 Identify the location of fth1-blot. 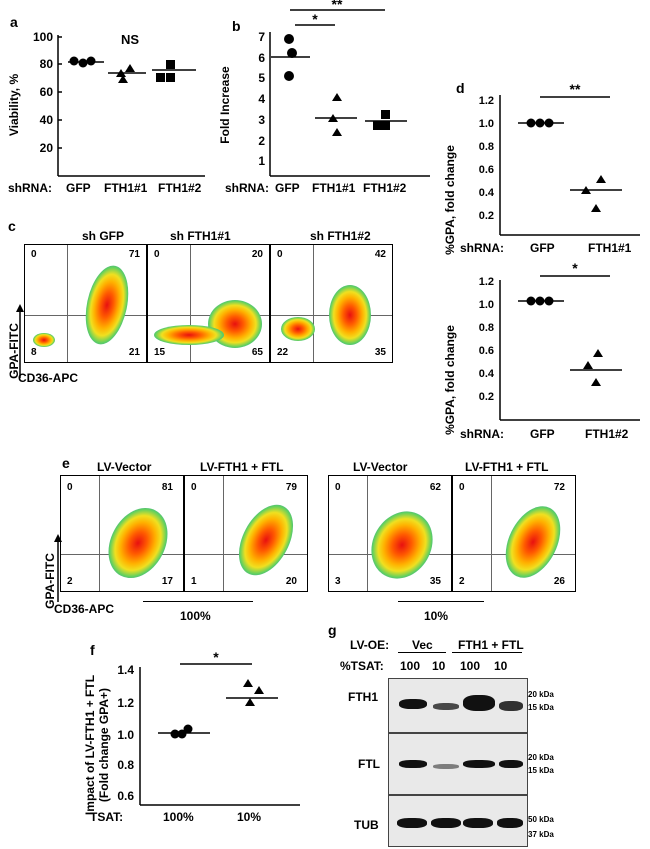
(458, 705).